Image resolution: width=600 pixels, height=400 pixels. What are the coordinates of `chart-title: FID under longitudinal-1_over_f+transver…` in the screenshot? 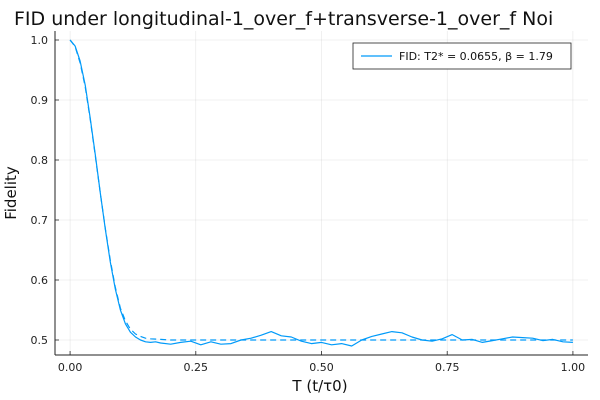 It's located at (283, 19).